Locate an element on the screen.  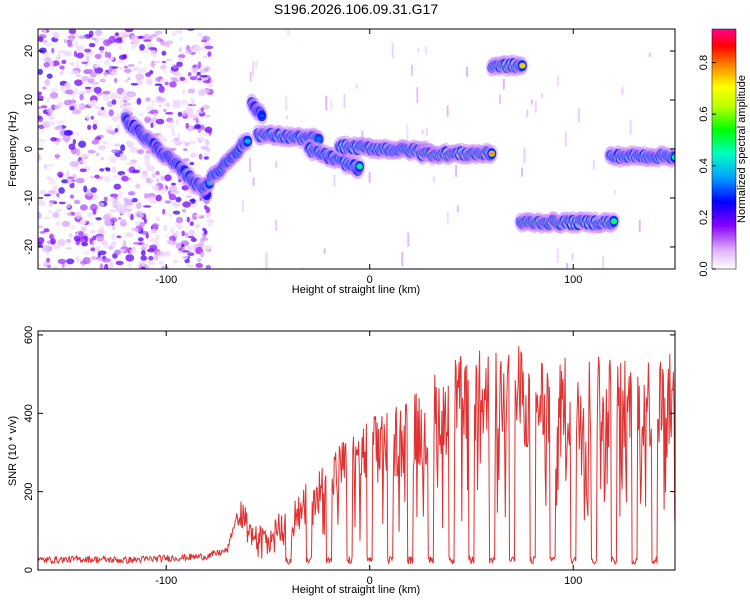
heatmap-ytick-label: 10 is located at coordinates (29, 100).